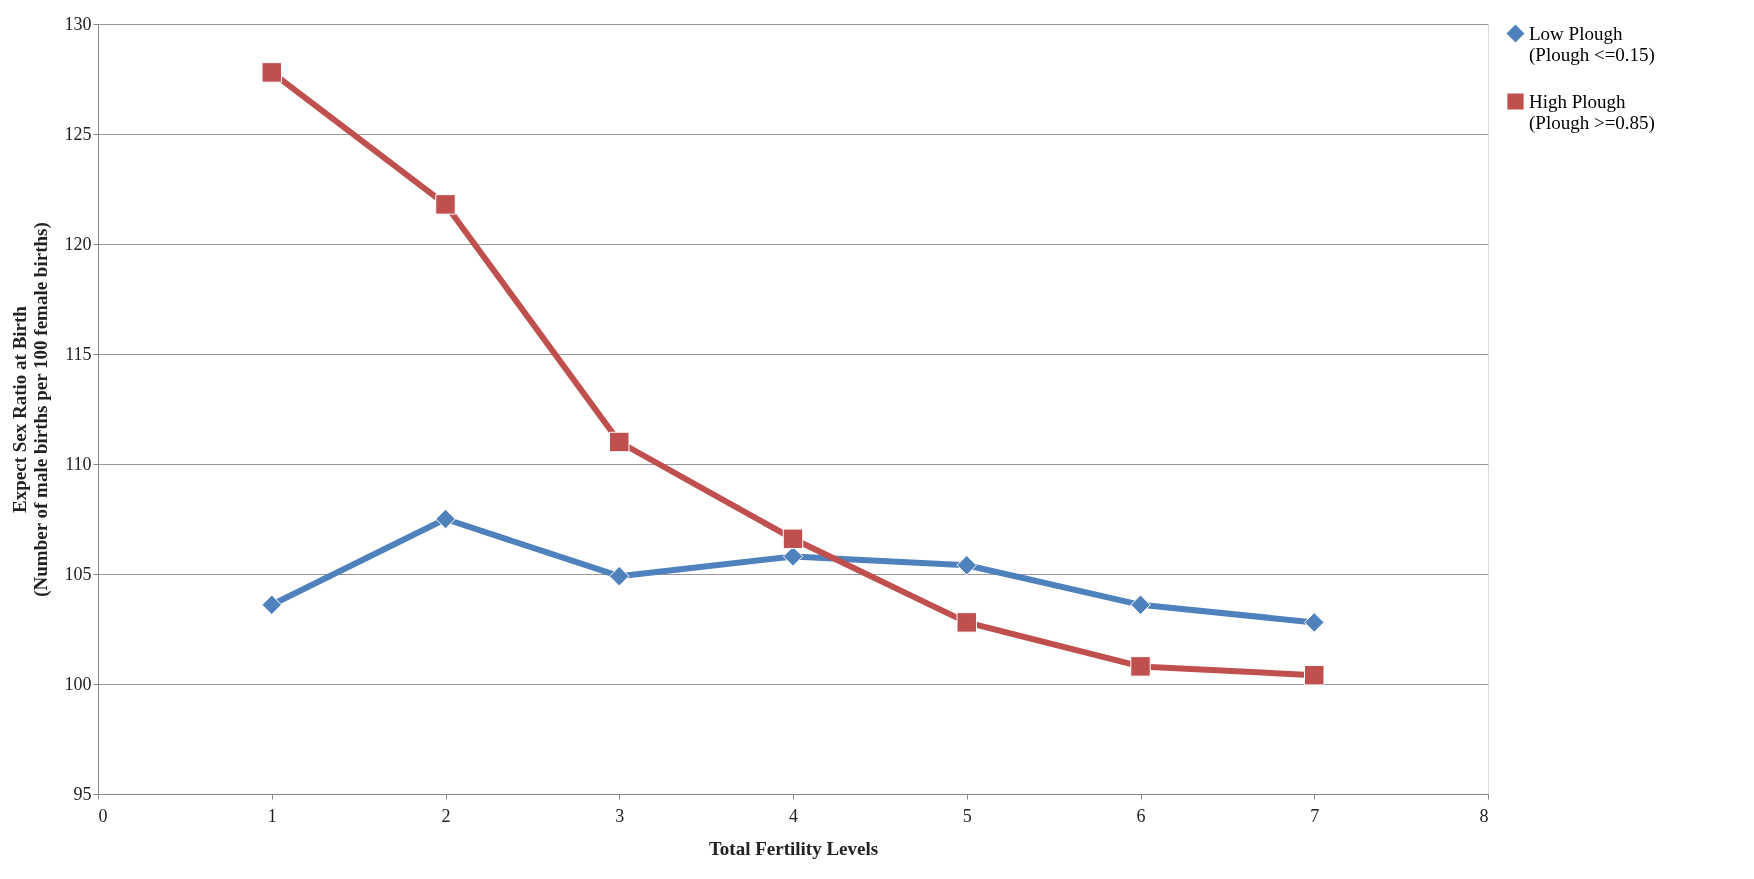  What do you see at coordinates (78, 463) in the screenshot?
I see `y-tick-label: 110` at bounding box center [78, 463].